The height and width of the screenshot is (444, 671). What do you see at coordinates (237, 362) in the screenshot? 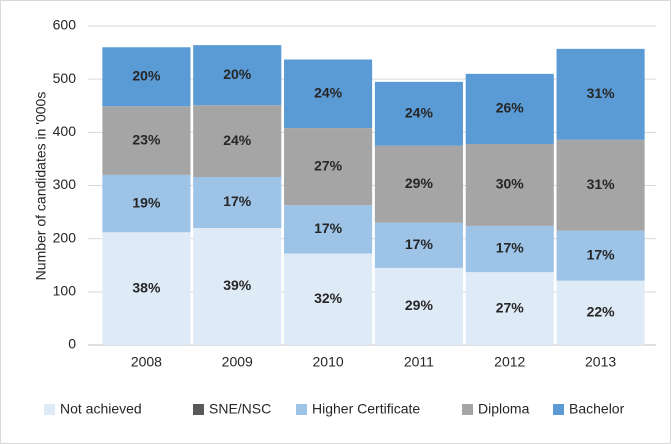
I see `x-tick-label: 2009` at bounding box center [237, 362].